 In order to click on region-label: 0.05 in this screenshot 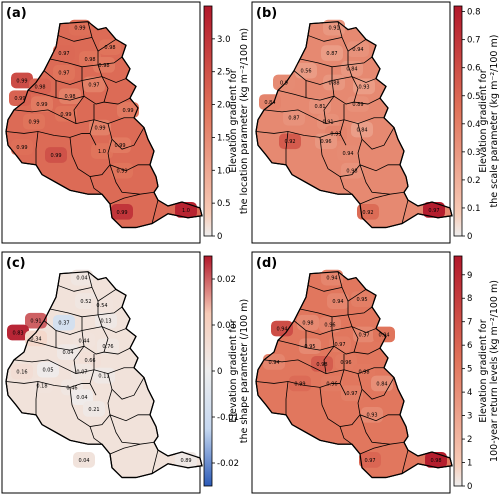, I will do `click(47, 371)`.